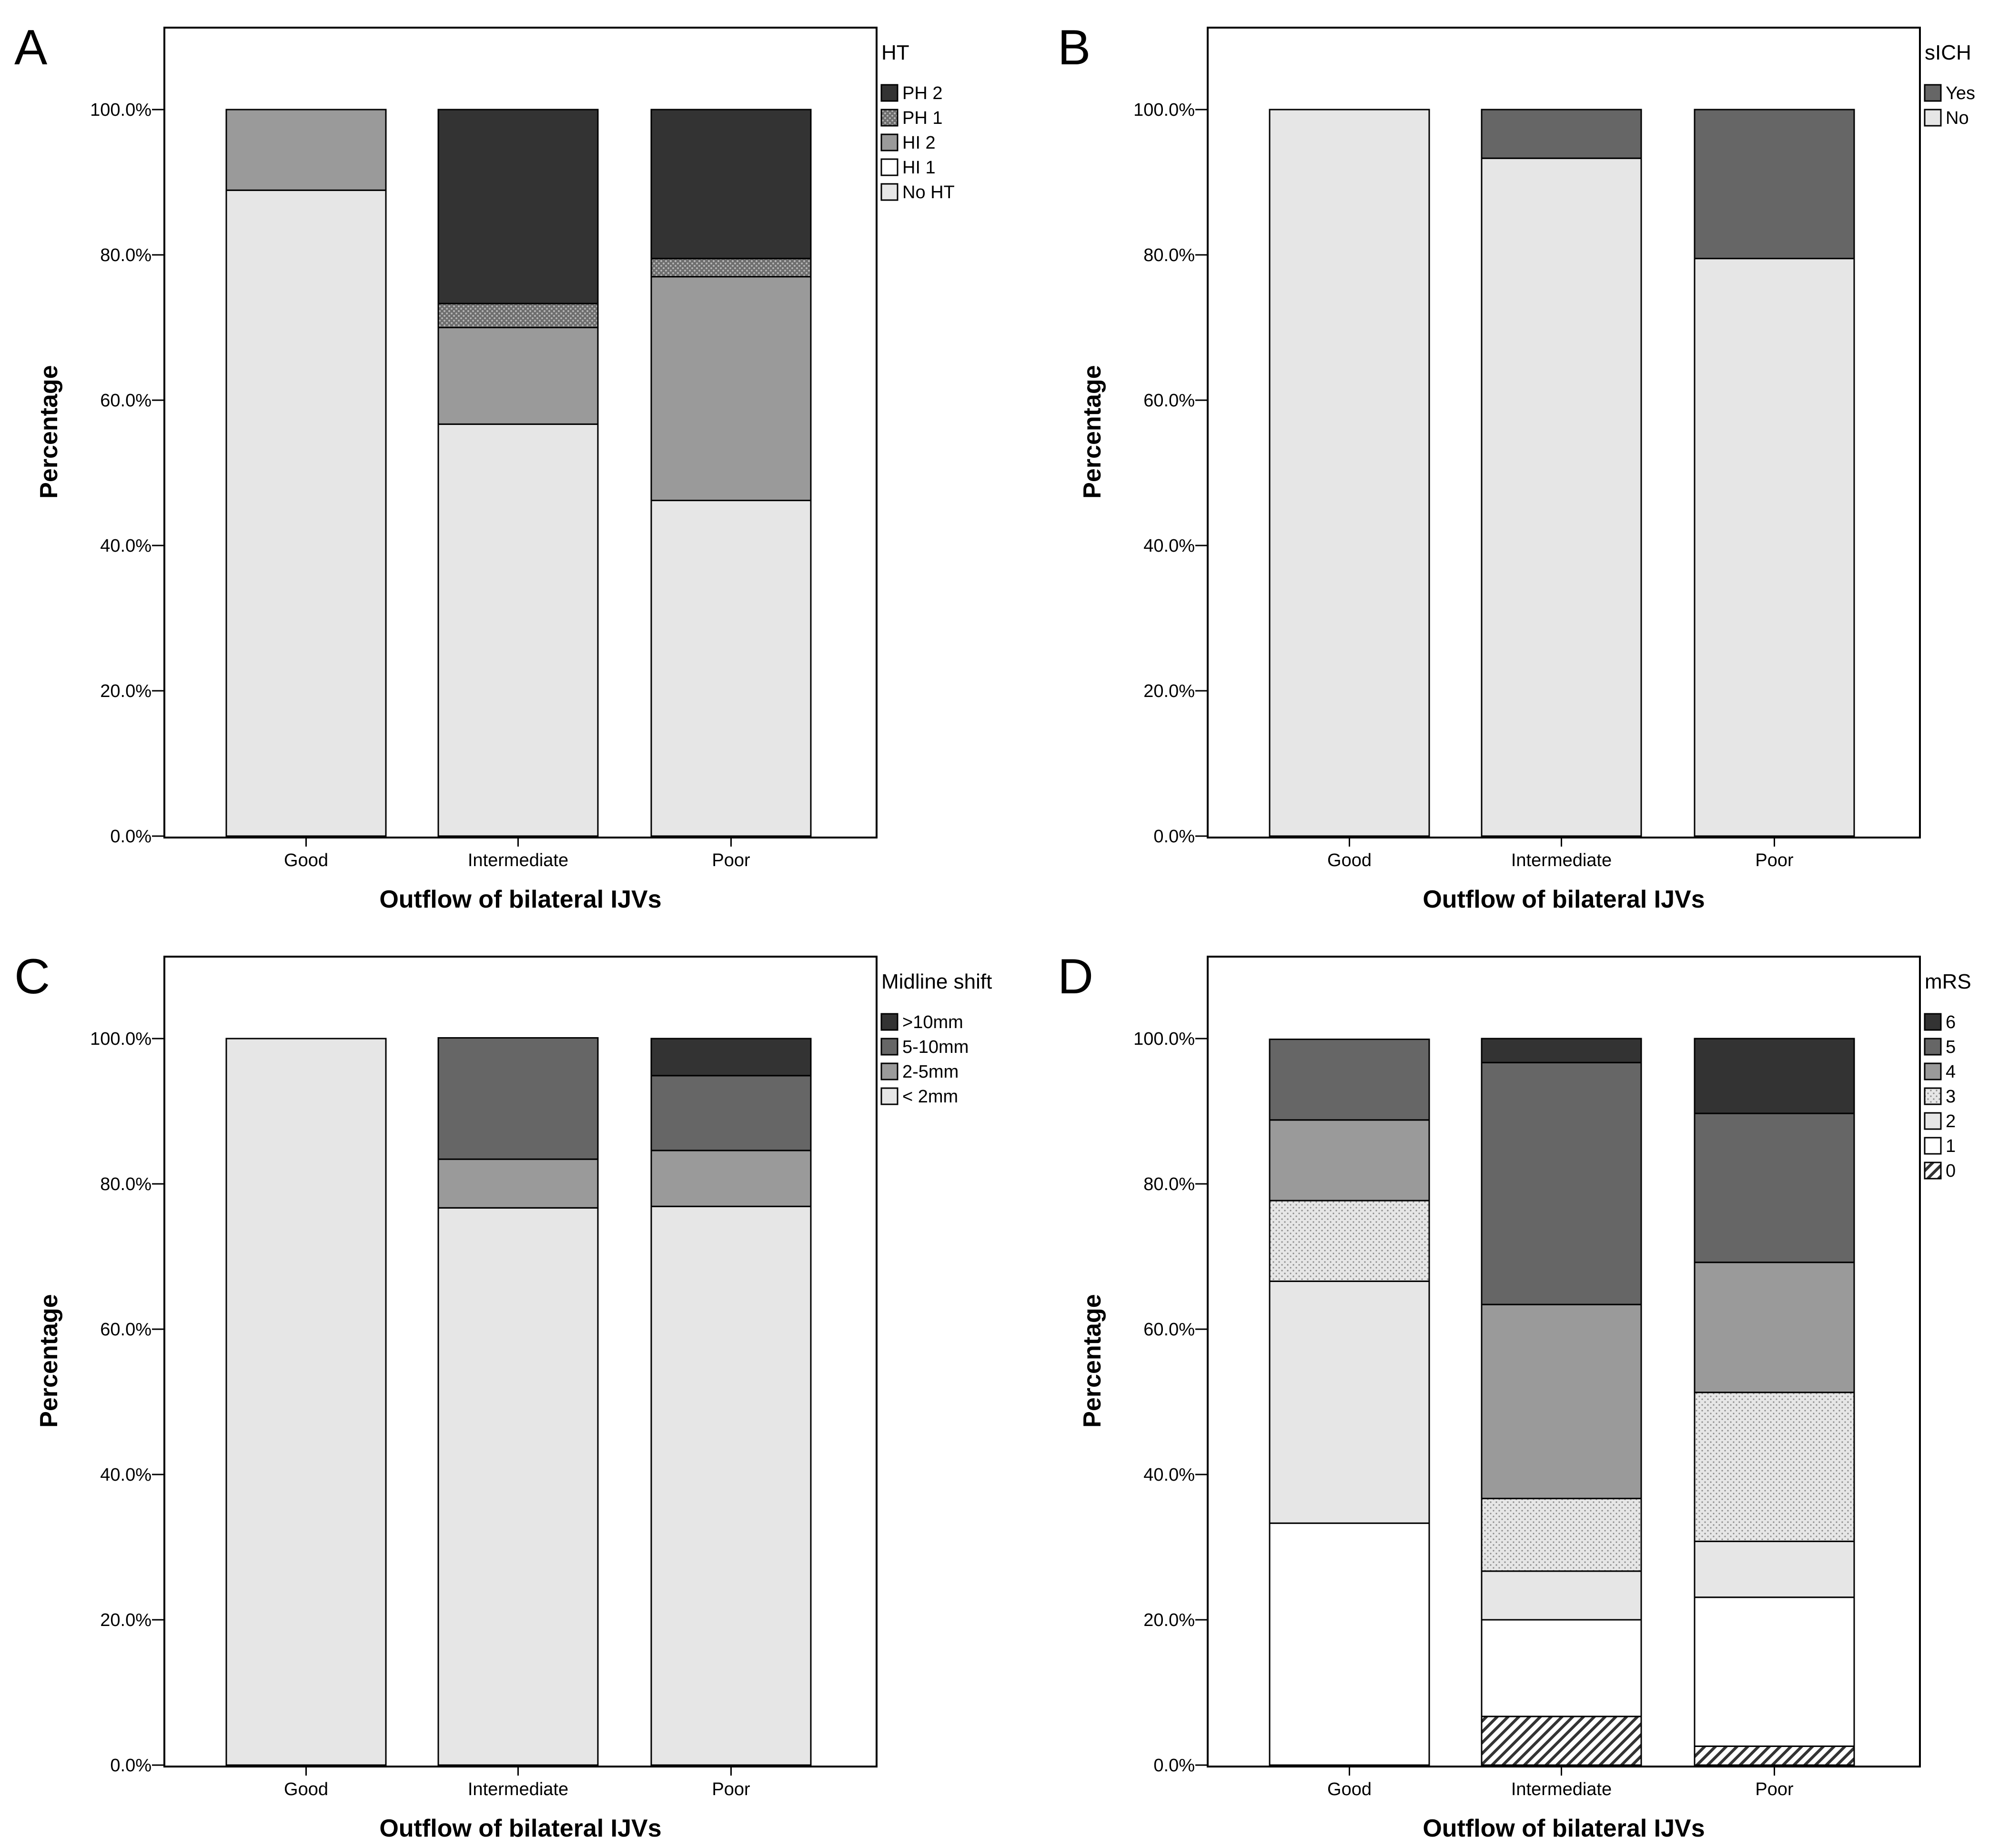  What do you see at coordinates (731, 1057) in the screenshot?
I see `bar-segment-poor-10mm` at bounding box center [731, 1057].